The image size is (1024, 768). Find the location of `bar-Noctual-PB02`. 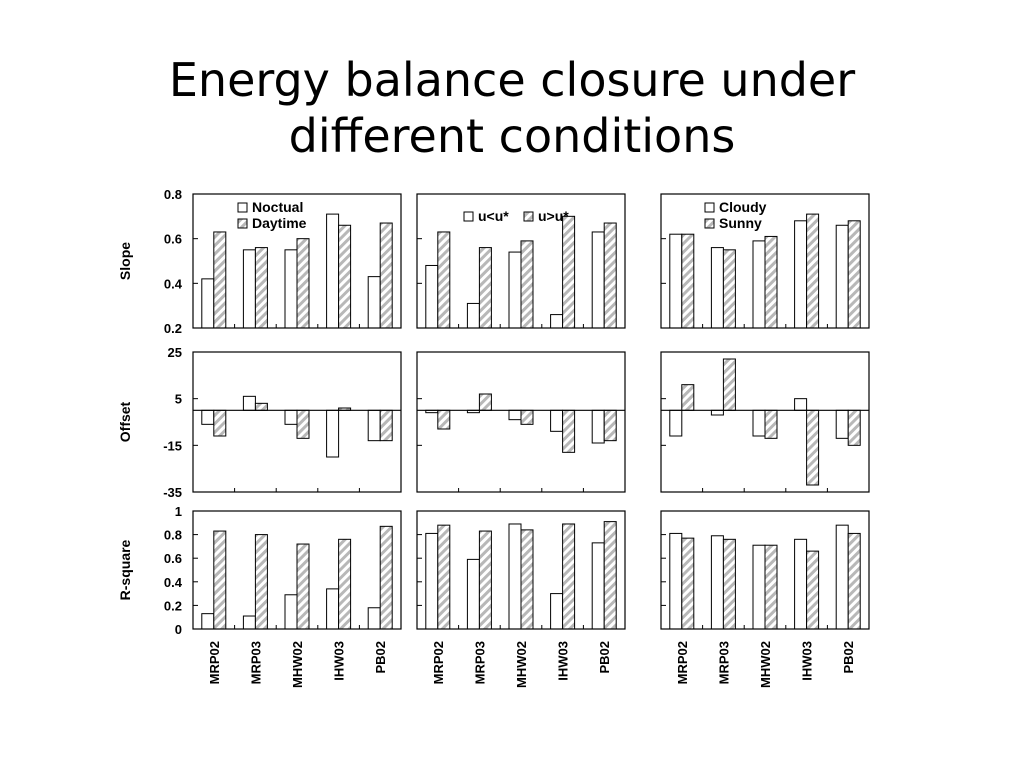

bar-Noctual-PB02 is located at coordinates (374, 618).